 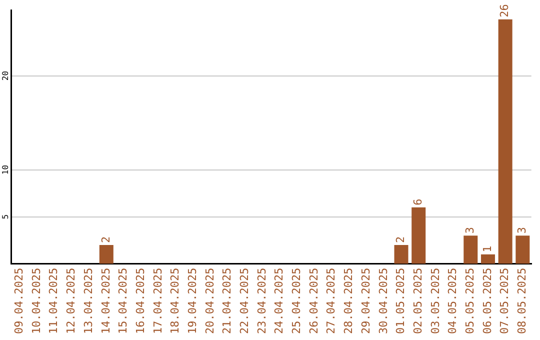 I want to click on x-tick-label: 01.05.2025, so click(x=401, y=301).